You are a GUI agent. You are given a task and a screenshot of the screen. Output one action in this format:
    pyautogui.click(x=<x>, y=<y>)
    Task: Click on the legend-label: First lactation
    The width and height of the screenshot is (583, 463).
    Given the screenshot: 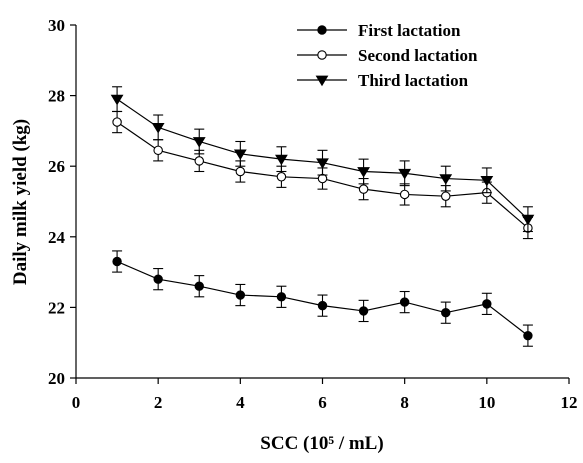 What is the action you would take?
    pyautogui.click(x=409, y=30)
    